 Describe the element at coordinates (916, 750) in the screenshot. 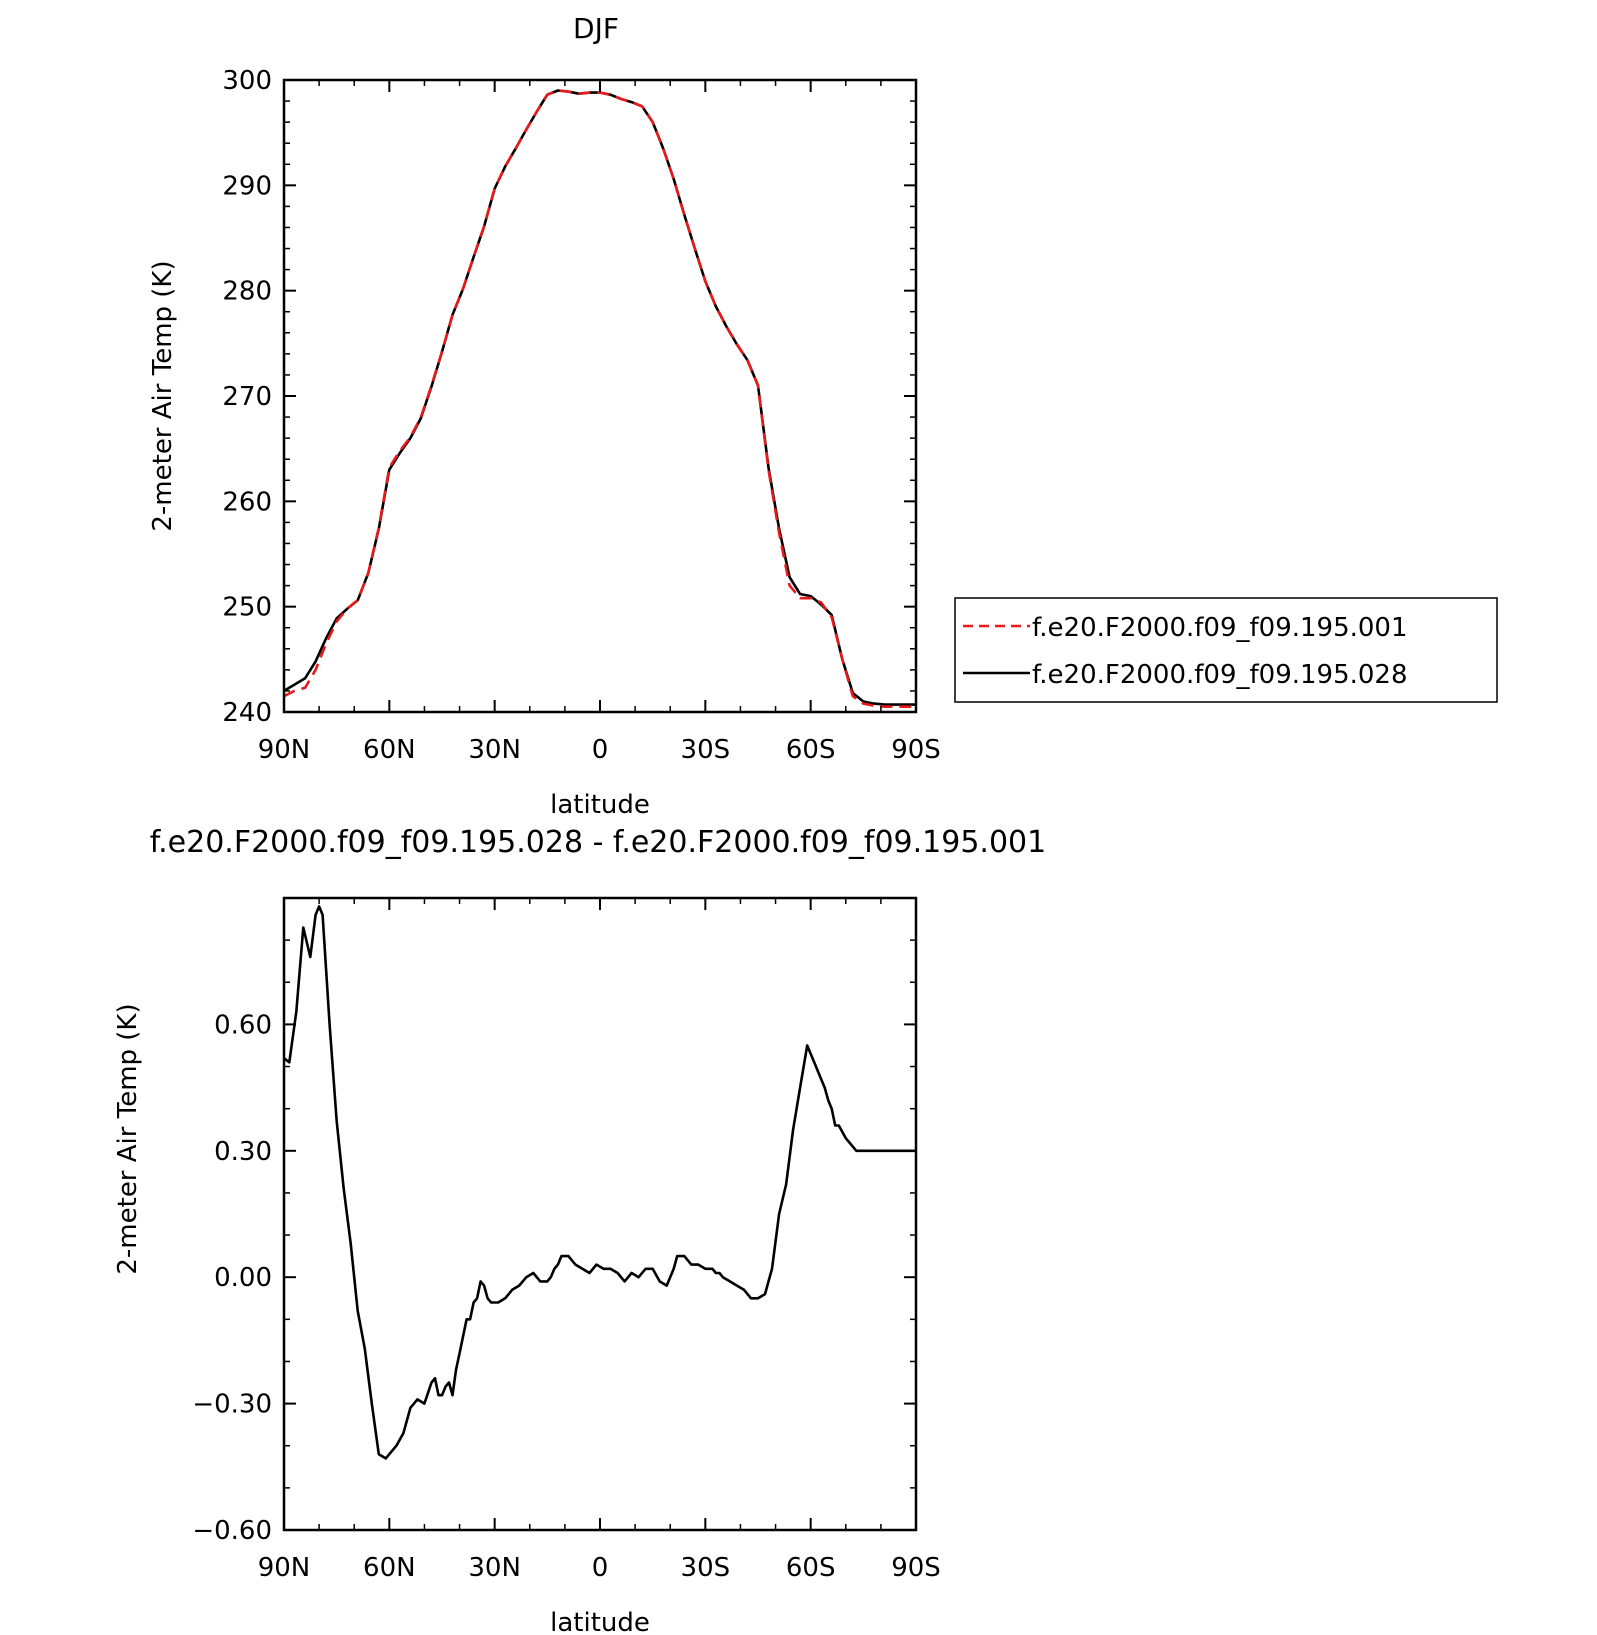

I see `top-x-tick-label: 90S` at that location.